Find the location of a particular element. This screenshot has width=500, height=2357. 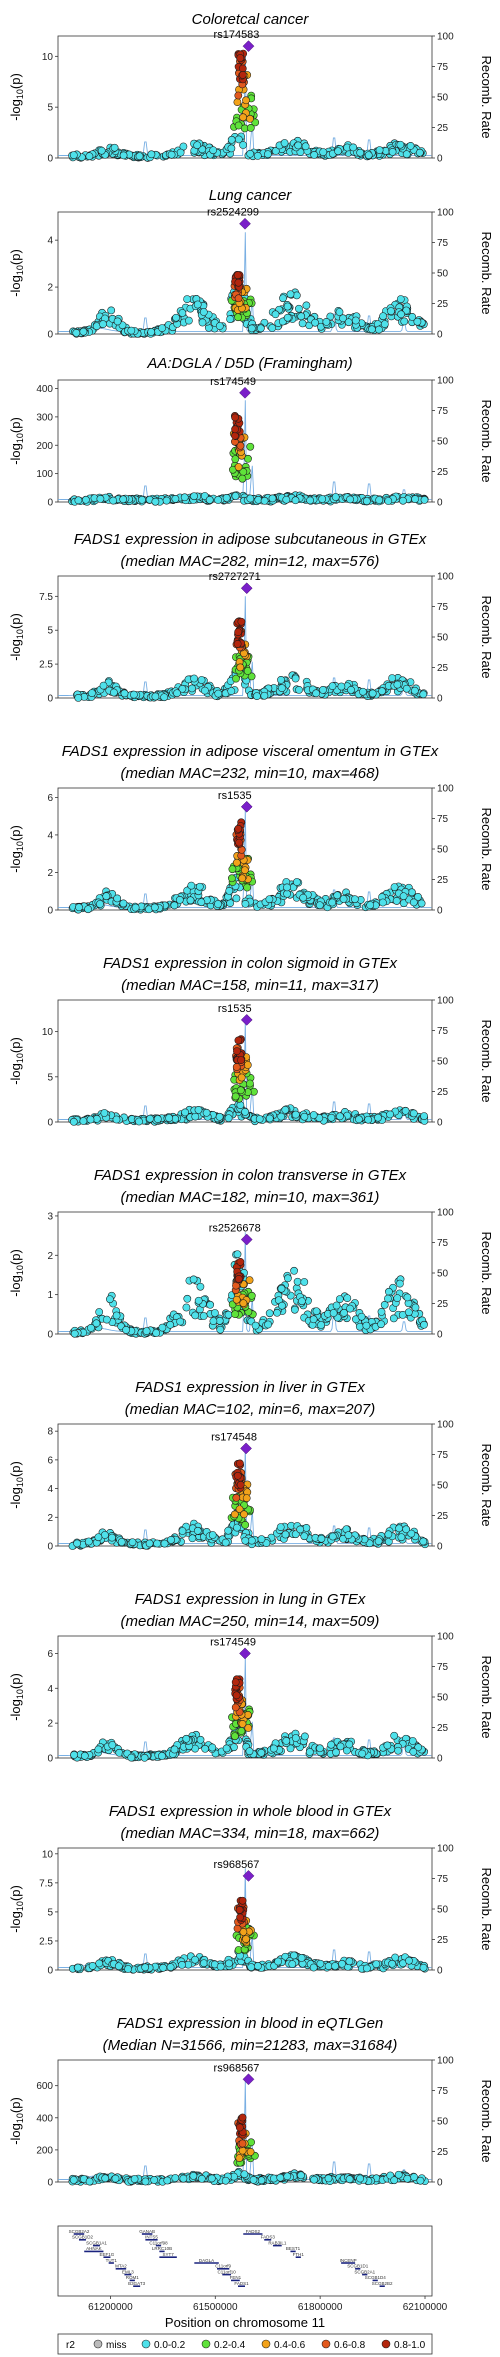

lead-snp-label: rs2526678 is located at coordinates (235, 1229).